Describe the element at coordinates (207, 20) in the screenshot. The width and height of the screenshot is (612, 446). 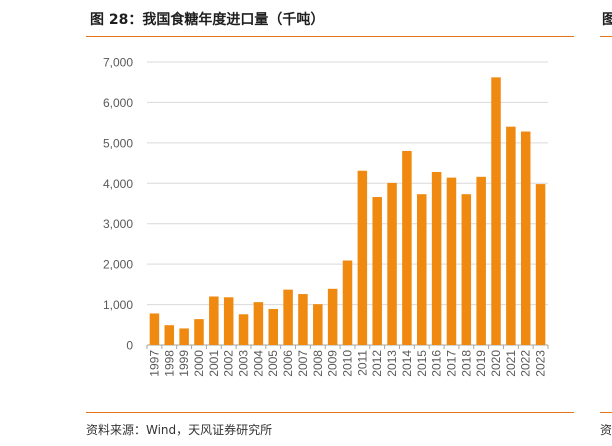
I see `chart-title: 图 28：我国食糖年度进口量（千吨）` at that location.